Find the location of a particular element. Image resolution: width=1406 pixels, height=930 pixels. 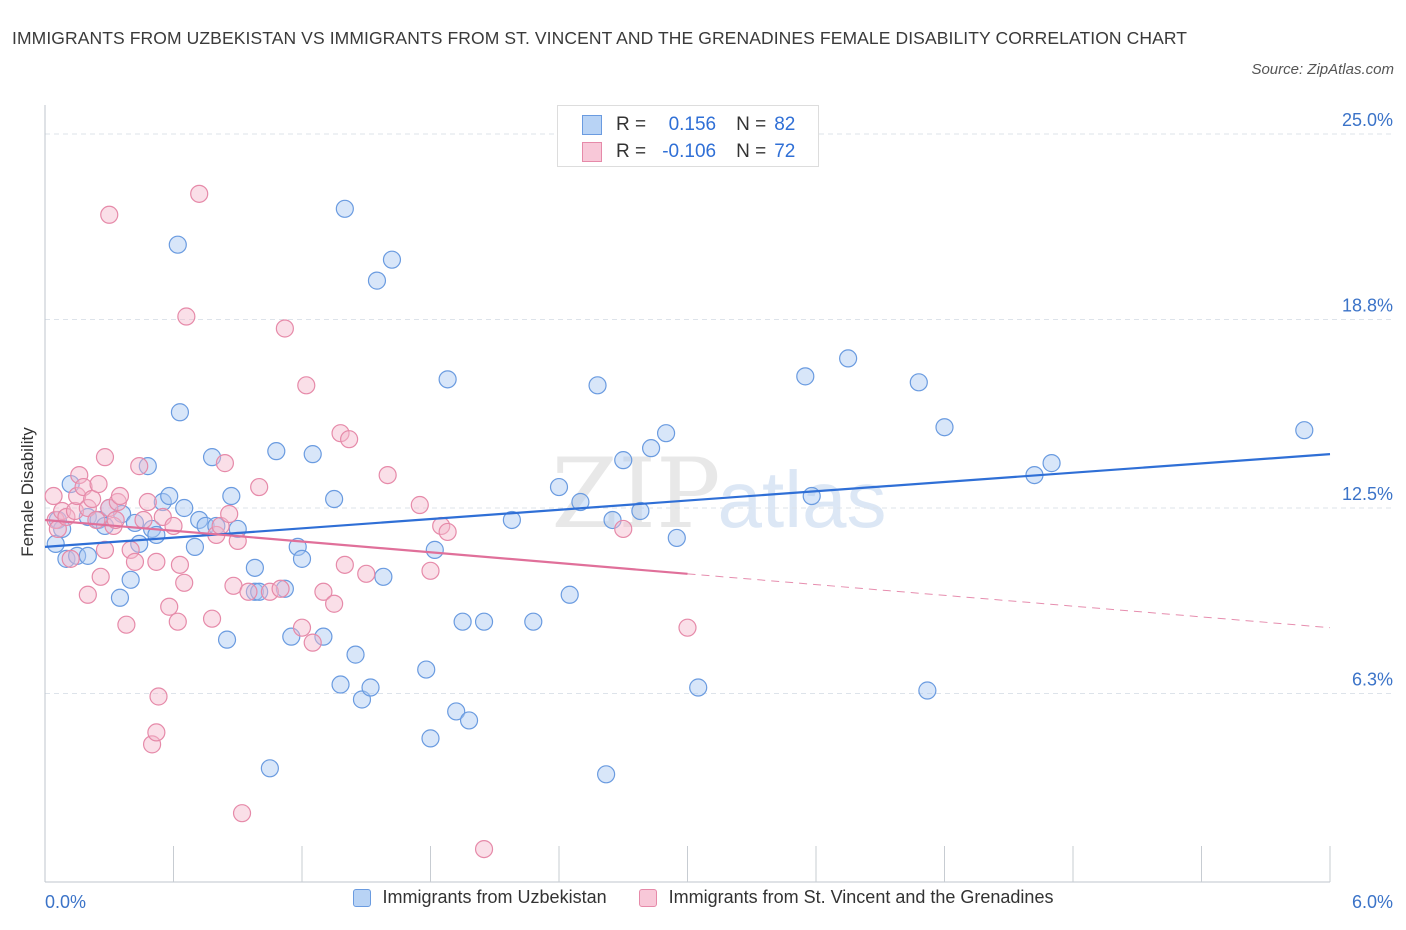

correlation-legend: R = 0.156 N = 82 R = -0.106 N = 72 is located at coordinates (688, 136).